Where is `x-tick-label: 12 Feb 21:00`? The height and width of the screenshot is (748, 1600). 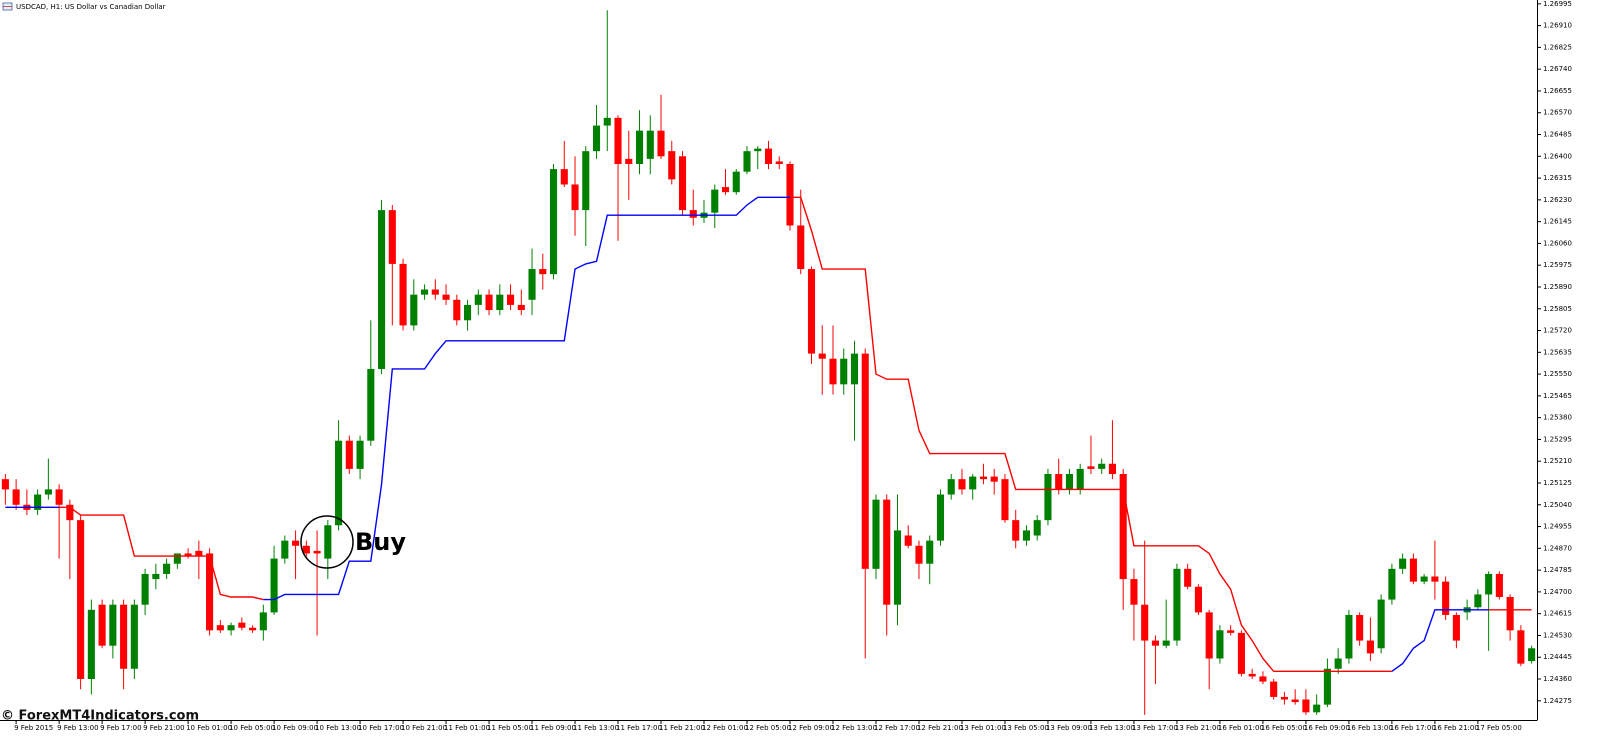
x-tick-label: 12 Feb 21:00 is located at coordinates (940, 728).